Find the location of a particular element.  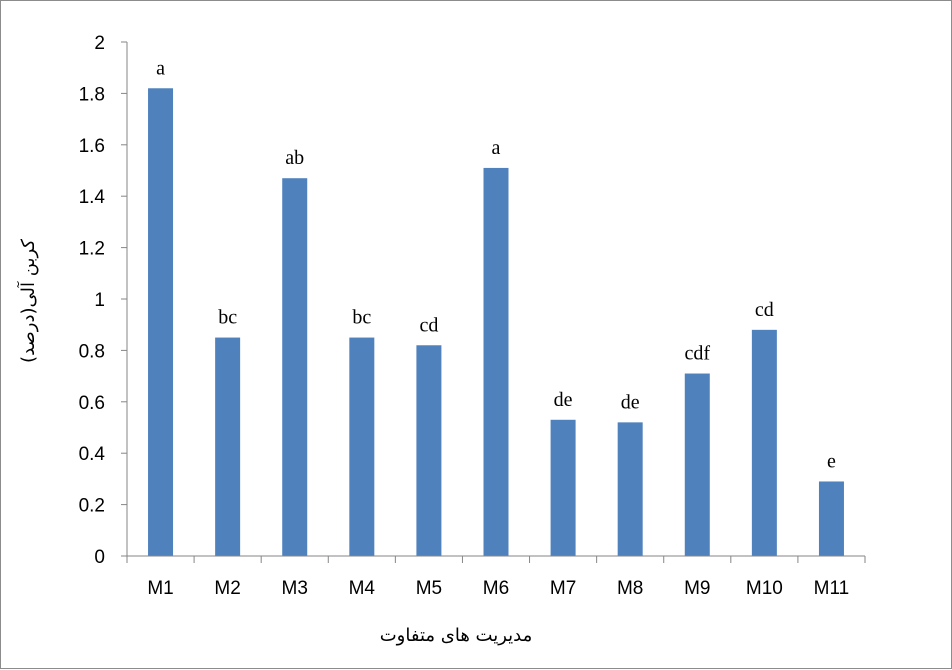

bar-m5 is located at coordinates (428, 450).